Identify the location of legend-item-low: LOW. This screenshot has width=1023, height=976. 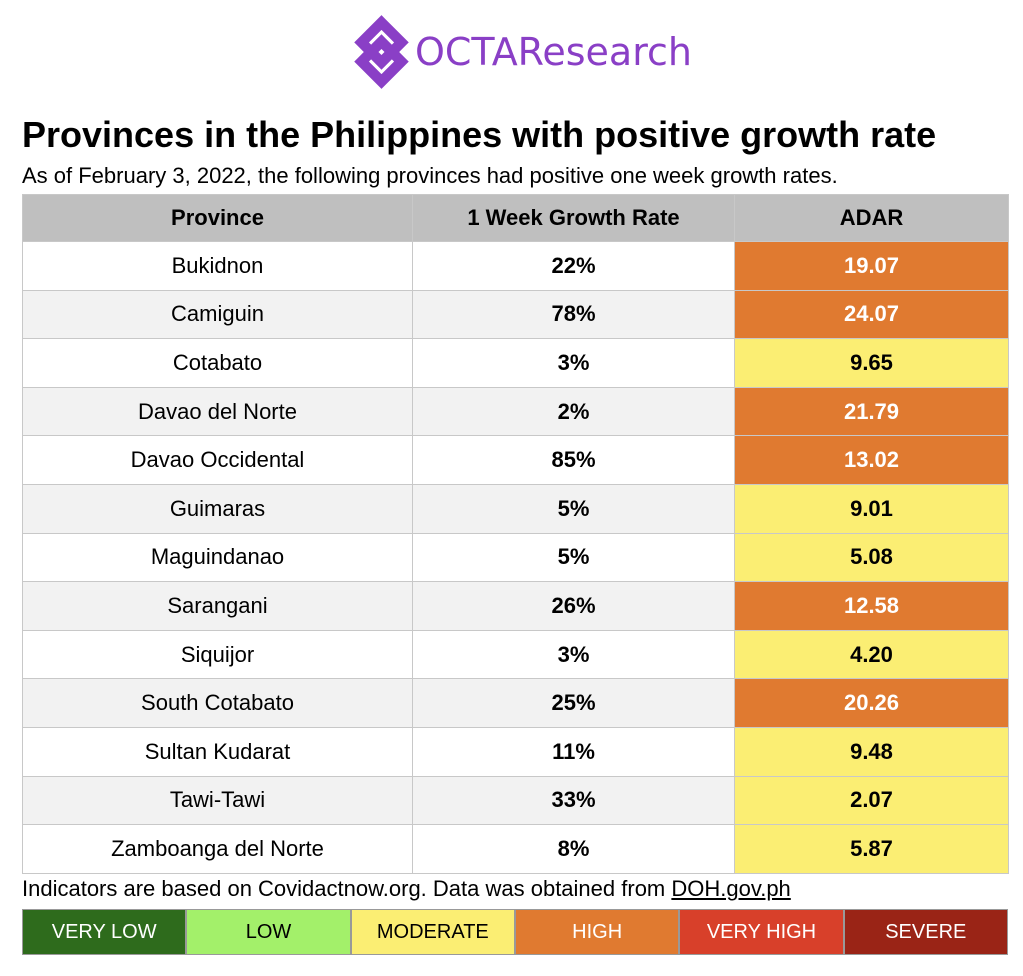
(268, 932).